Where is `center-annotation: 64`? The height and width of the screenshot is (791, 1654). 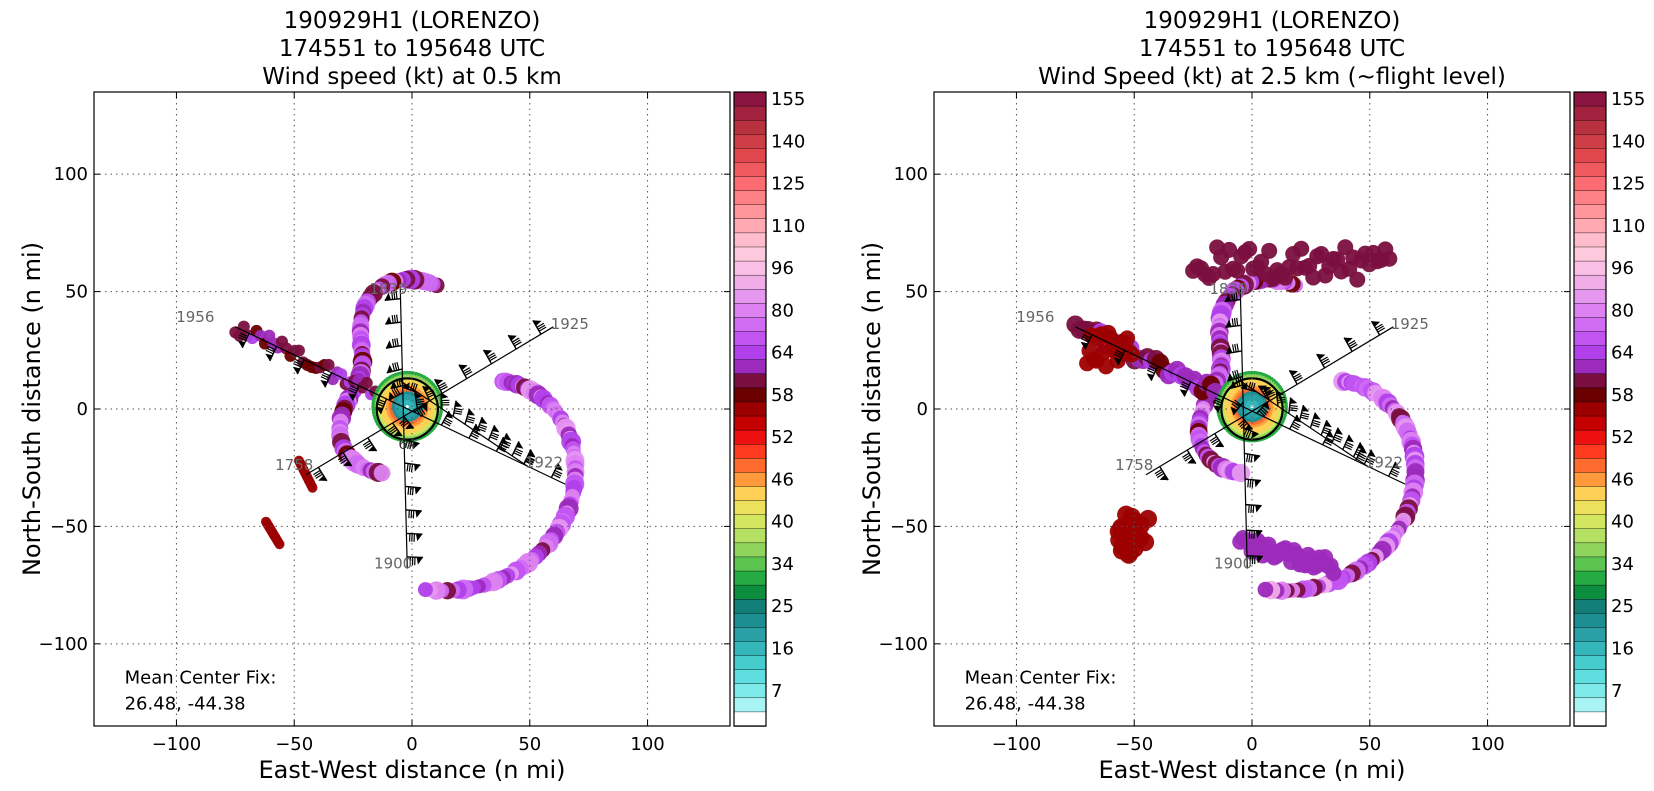 center-annotation: 64 is located at coordinates (407, 445).